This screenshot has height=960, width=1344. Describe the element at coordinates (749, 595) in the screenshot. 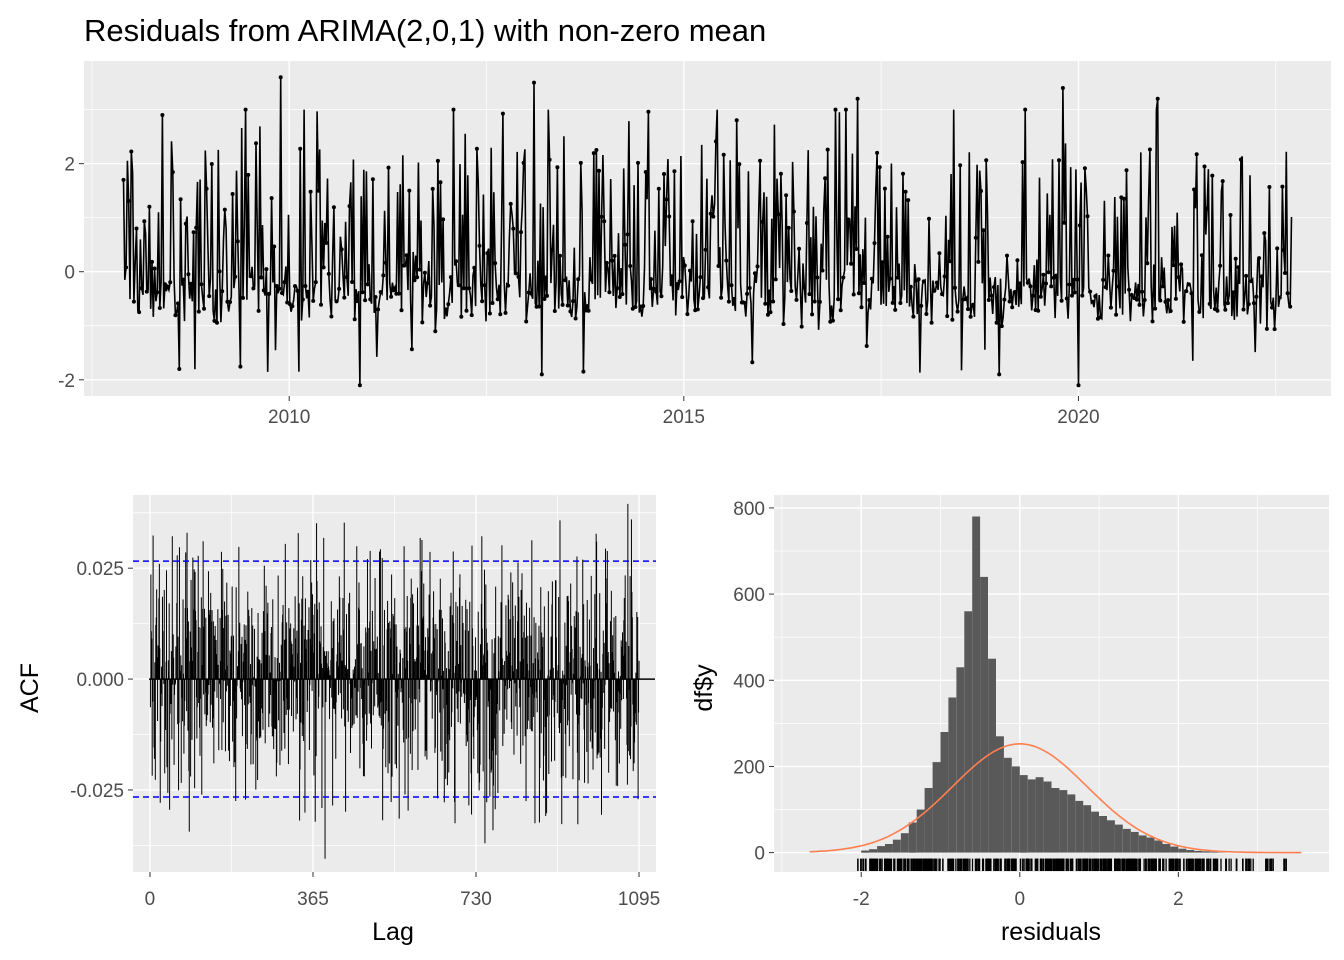

I see `y-tick-label: 600` at that location.